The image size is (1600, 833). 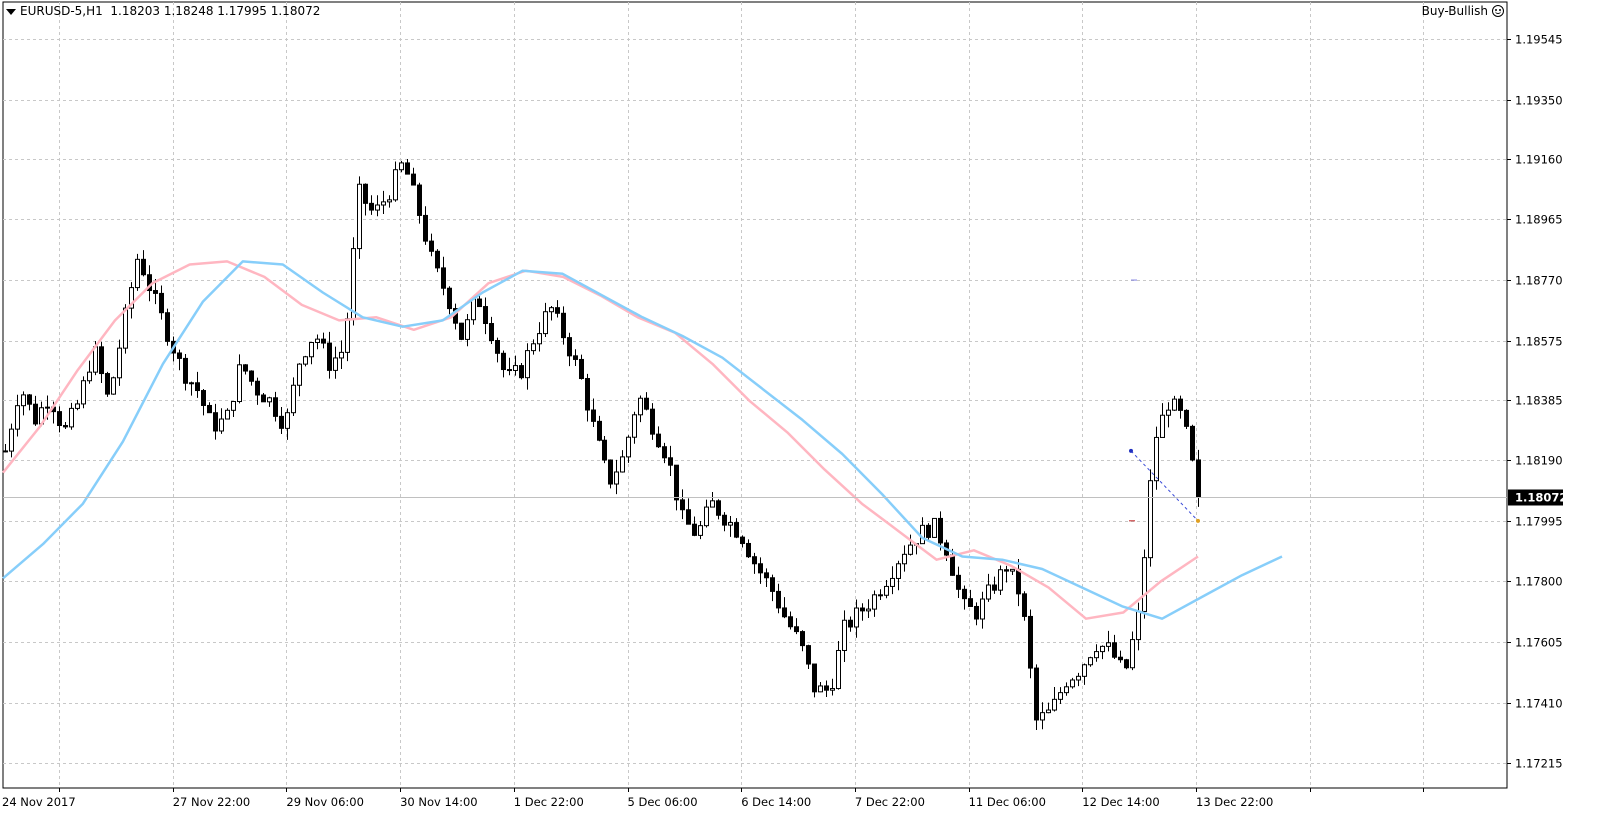 I want to click on signal-label: Buy-Bullish, so click(x=1454, y=11).